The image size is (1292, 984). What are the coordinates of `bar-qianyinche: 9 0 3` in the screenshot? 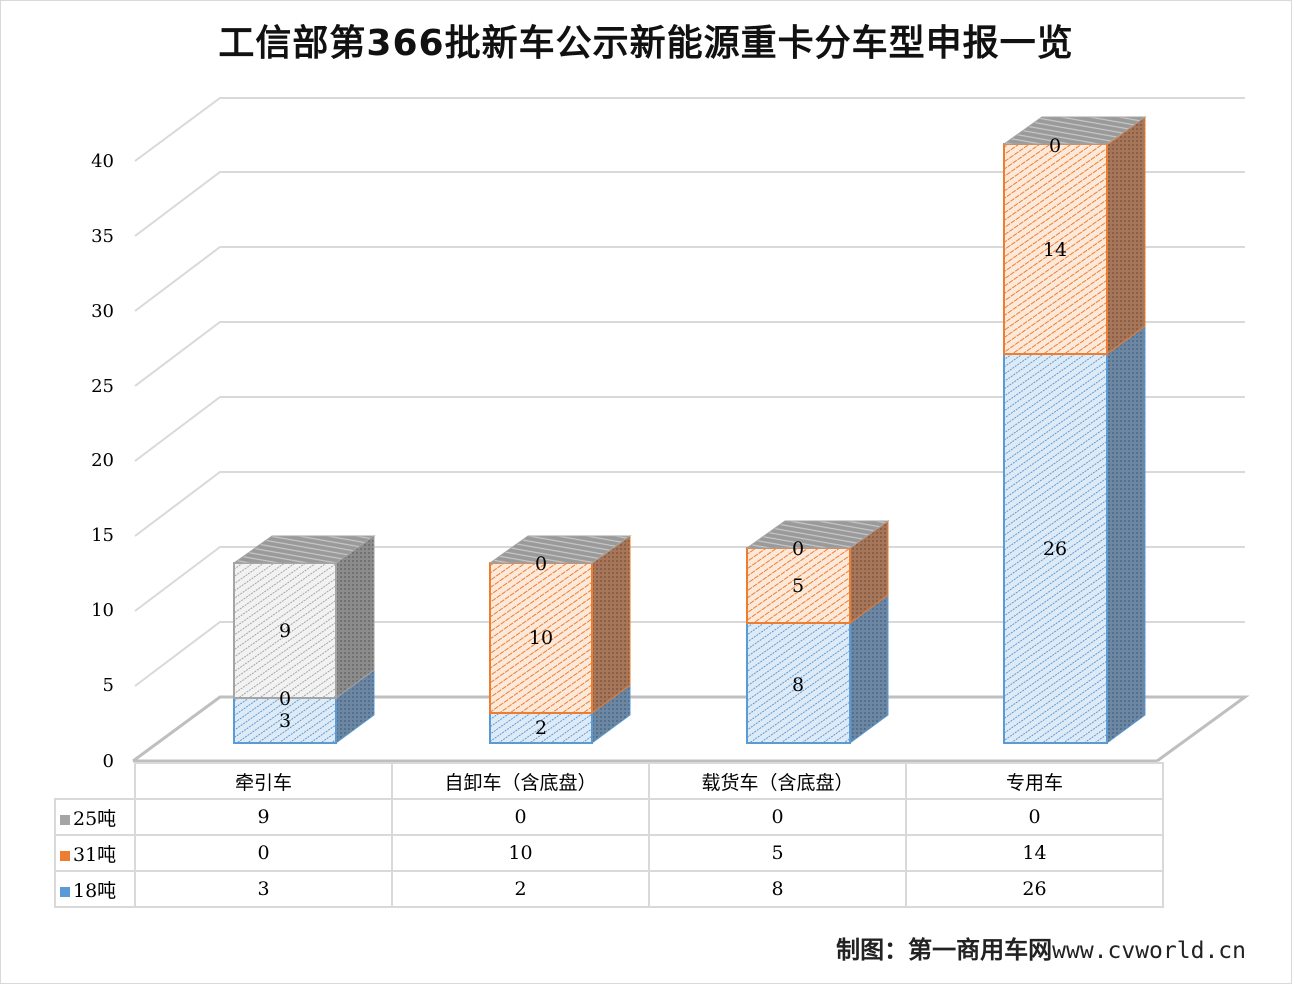 It's located at (304, 639).